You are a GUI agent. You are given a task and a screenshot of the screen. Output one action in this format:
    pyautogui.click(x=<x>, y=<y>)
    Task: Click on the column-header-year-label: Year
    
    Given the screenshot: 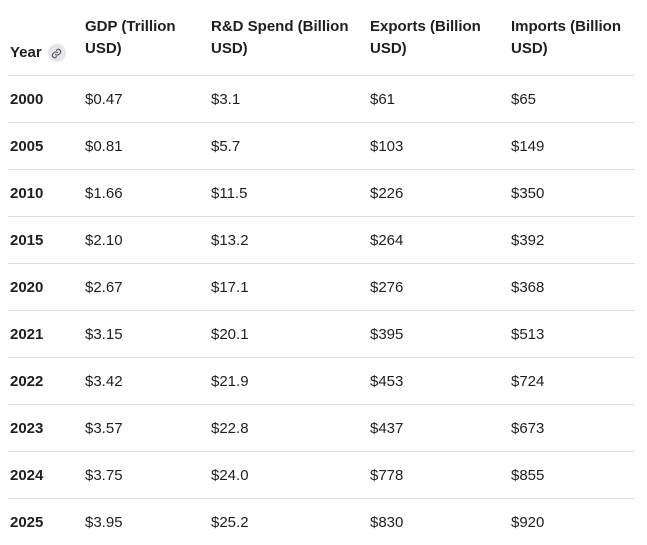 What is the action you would take?
    pyautogui.click(x=26, y=53)
    